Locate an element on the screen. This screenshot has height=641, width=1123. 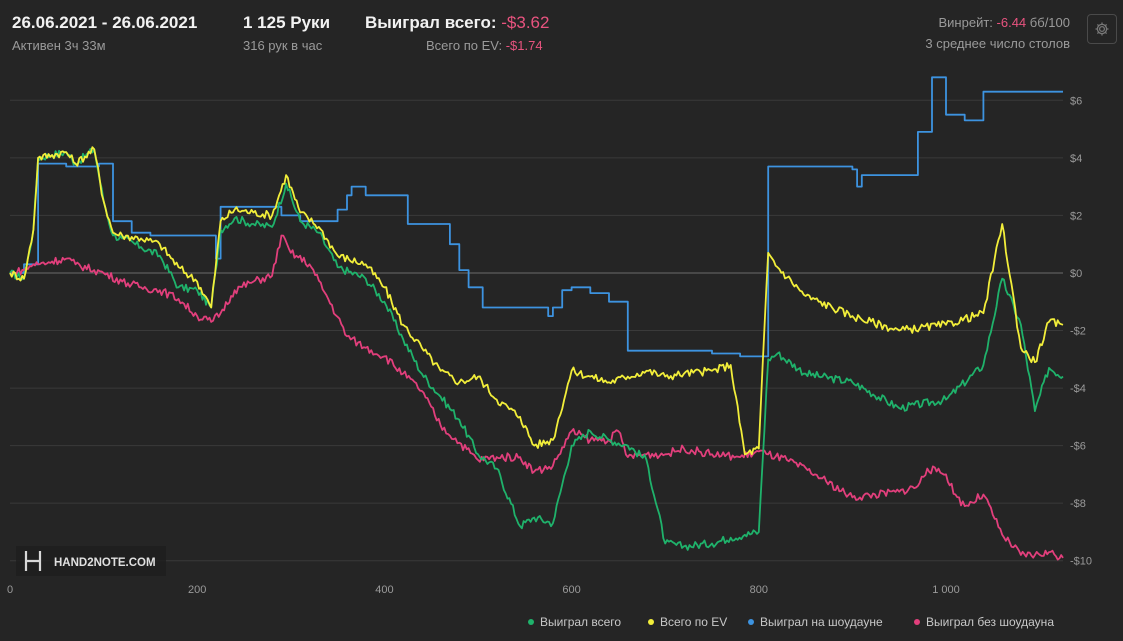
gear-icon is located at coordinates (1102, 29).